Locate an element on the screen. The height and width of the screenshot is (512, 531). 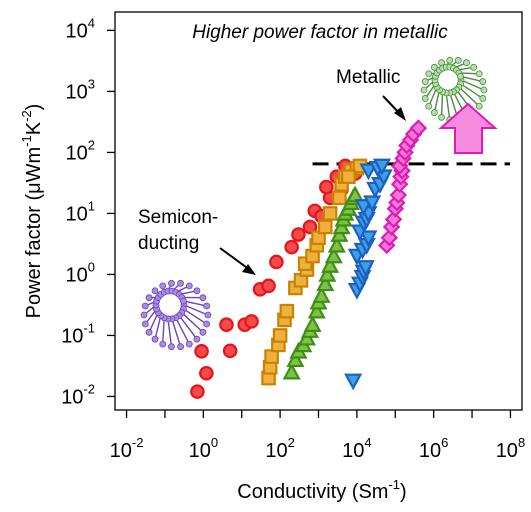
y-tick-label: 10⁻² is located at coordinates (78, 394).